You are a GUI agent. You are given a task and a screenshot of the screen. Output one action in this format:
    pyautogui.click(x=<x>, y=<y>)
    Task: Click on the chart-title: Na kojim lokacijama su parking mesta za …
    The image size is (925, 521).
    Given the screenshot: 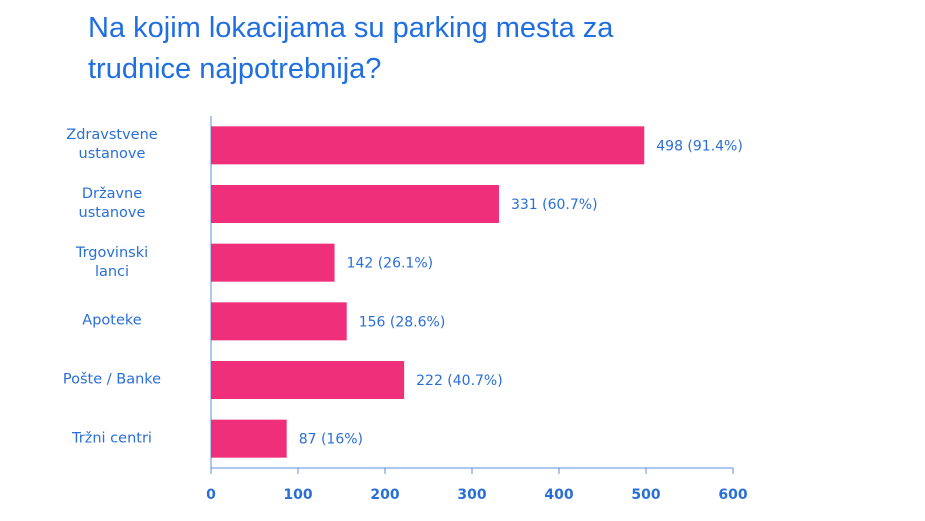 What is the action you would take?
    pyautogui.click(x=351, y=48)
    